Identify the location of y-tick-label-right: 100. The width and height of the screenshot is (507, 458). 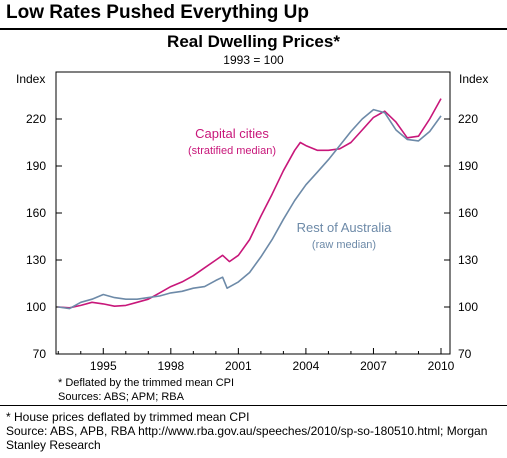
(468, 307).